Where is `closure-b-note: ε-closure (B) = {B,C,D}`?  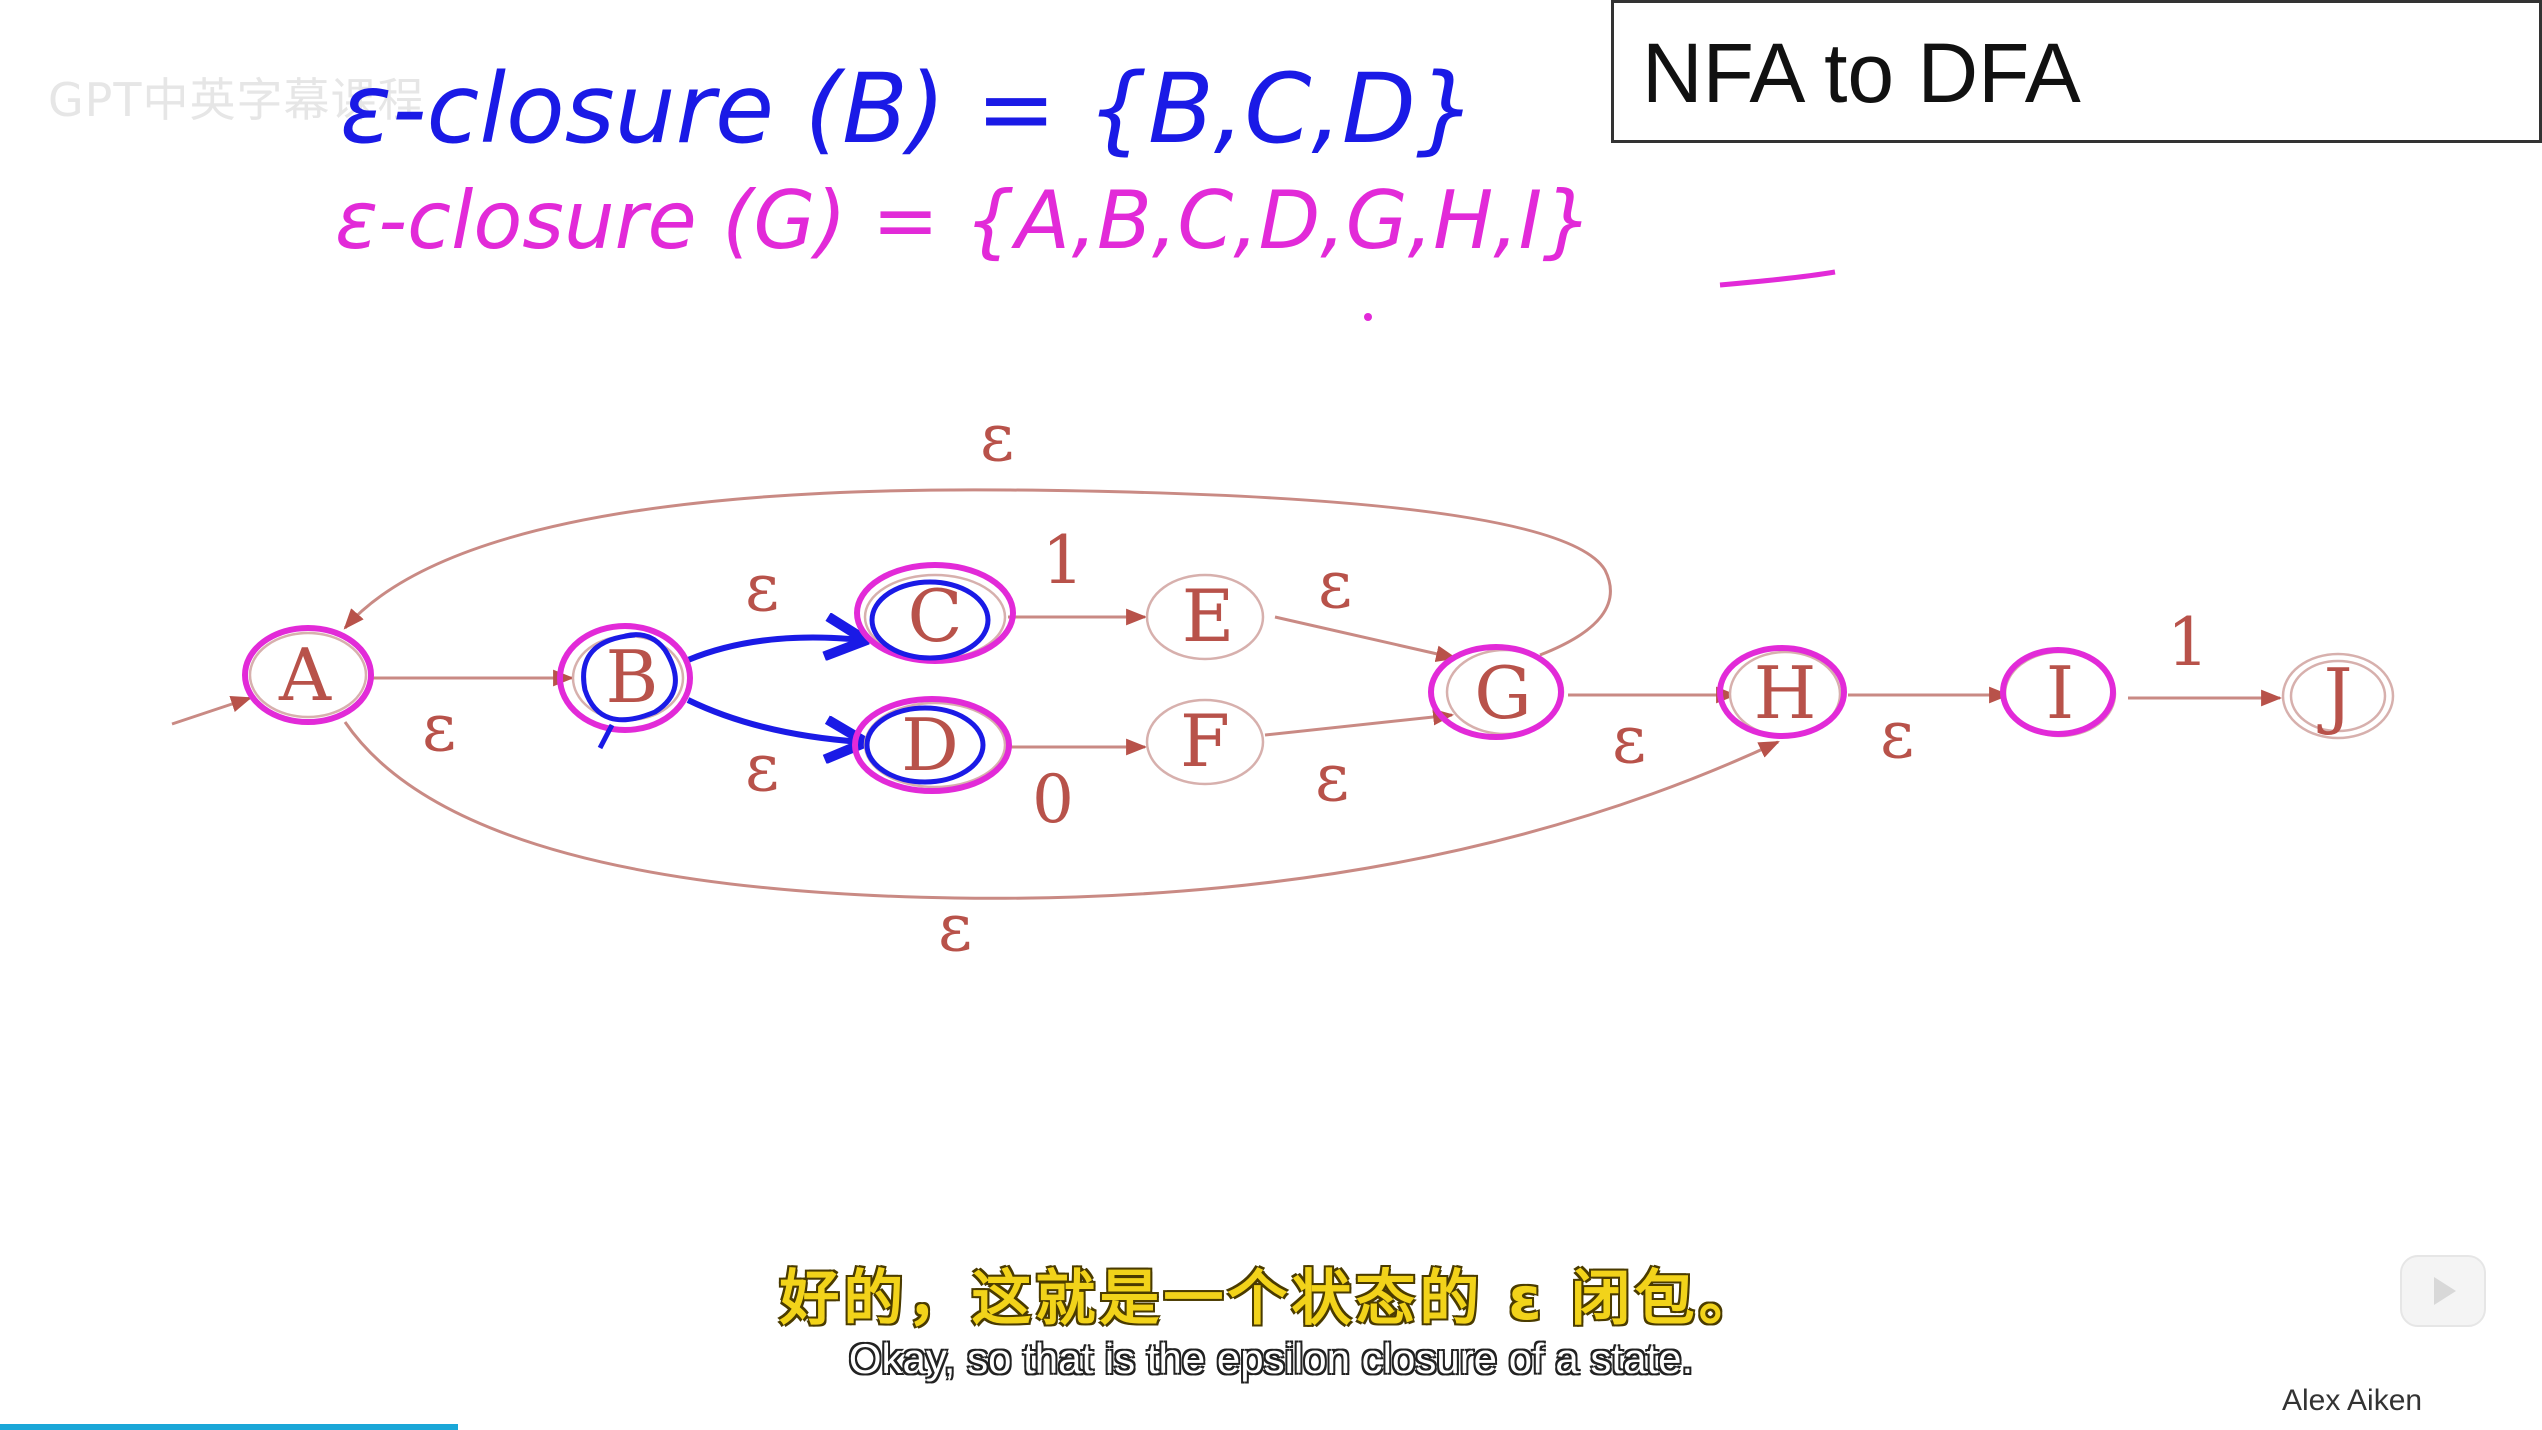
closure-b-note: ε-closure (B) = {B,C,D} is located at coordinates (908, 109).